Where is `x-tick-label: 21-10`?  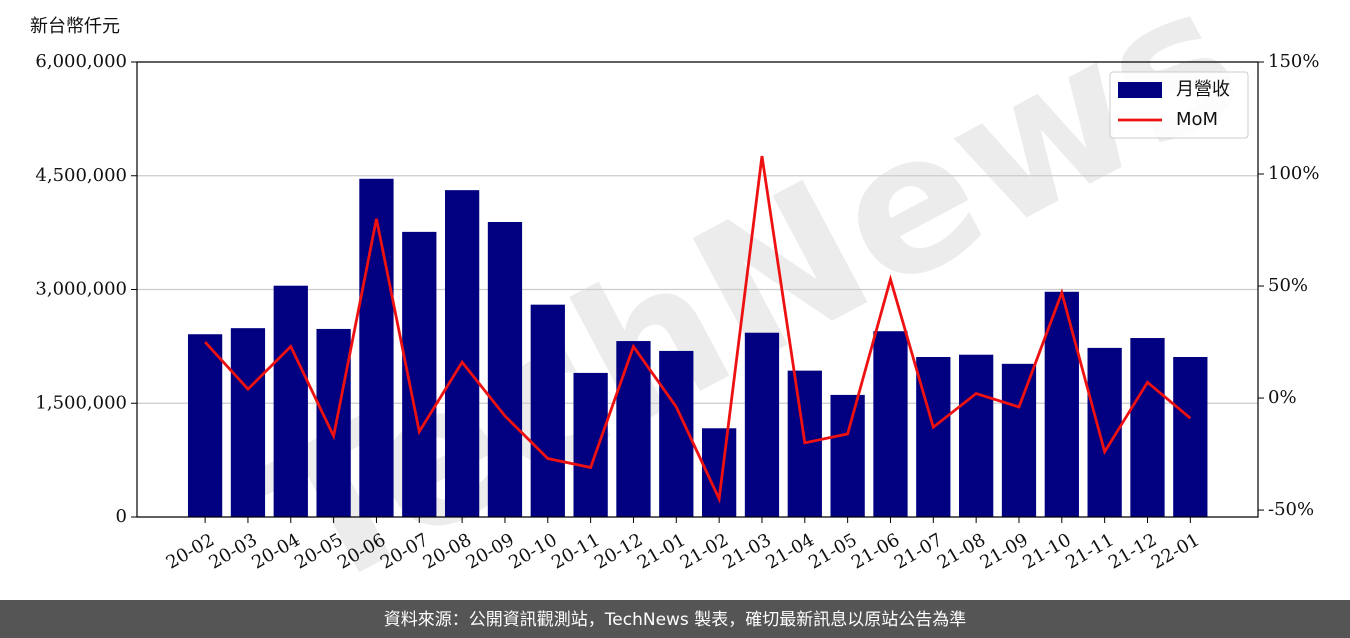 x-tick-label: 21-10 is located at coordinates (1046, 551).